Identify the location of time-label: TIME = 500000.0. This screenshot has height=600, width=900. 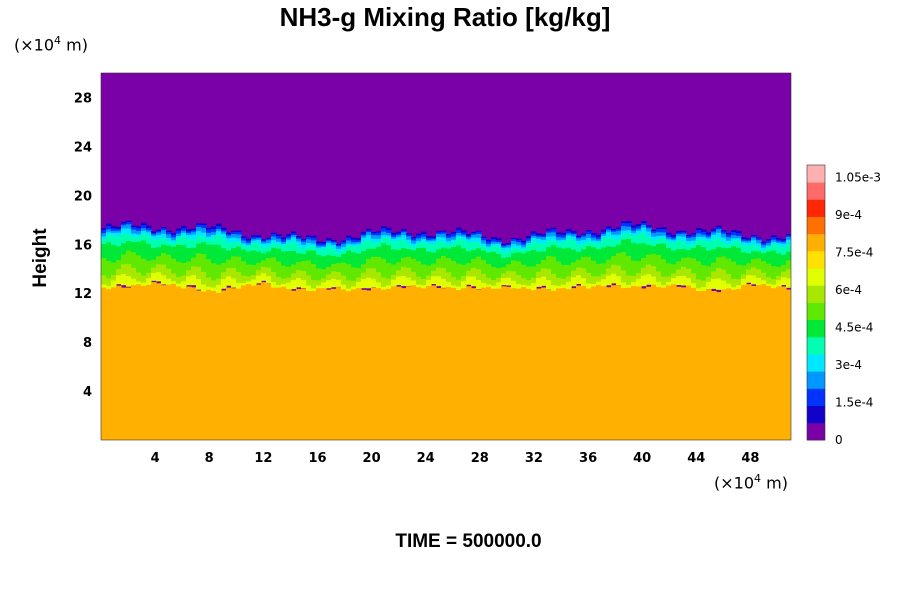
(468, 541).